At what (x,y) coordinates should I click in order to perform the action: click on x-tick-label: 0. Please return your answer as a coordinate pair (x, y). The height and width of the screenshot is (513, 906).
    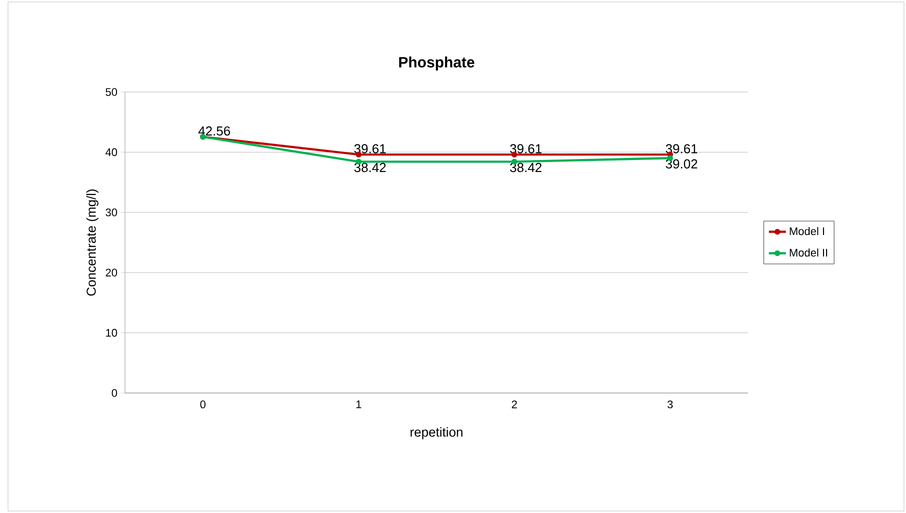
    Looking at the image, I should click on (203, 404).